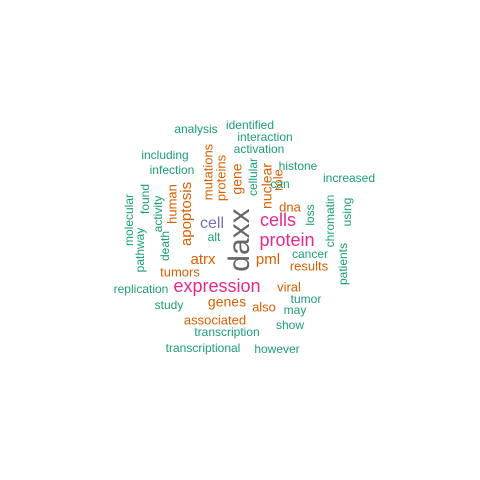 This screenshot has height=480, width=480. I want to click on word-identified: identified, so click(250, 125).